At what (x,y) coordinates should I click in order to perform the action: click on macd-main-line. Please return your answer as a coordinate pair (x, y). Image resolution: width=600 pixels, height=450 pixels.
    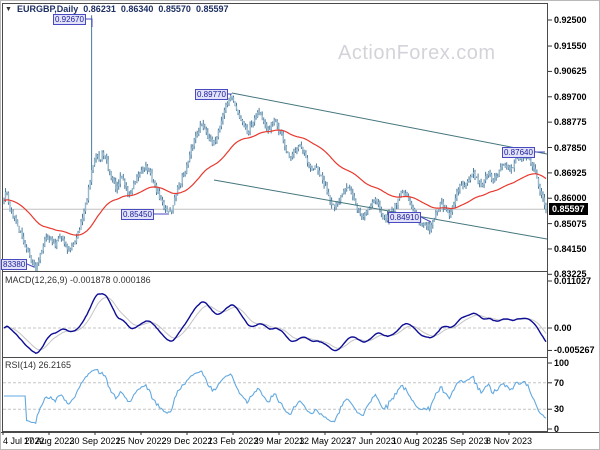
    Looking at the image, I should click on (275, 323).